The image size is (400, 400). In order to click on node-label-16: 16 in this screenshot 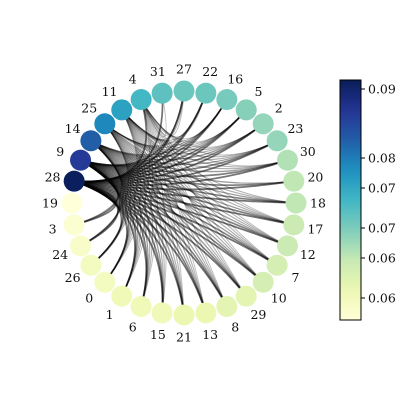, I will do `click(235, 79)`.